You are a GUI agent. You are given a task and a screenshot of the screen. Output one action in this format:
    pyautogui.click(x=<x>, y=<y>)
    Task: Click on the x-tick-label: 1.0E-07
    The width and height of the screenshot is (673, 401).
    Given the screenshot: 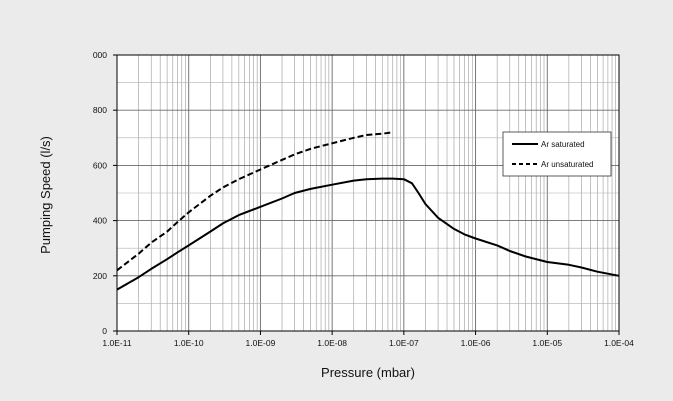 What is the action you would take?
    pyautogui.click(x=404, y=343)
    